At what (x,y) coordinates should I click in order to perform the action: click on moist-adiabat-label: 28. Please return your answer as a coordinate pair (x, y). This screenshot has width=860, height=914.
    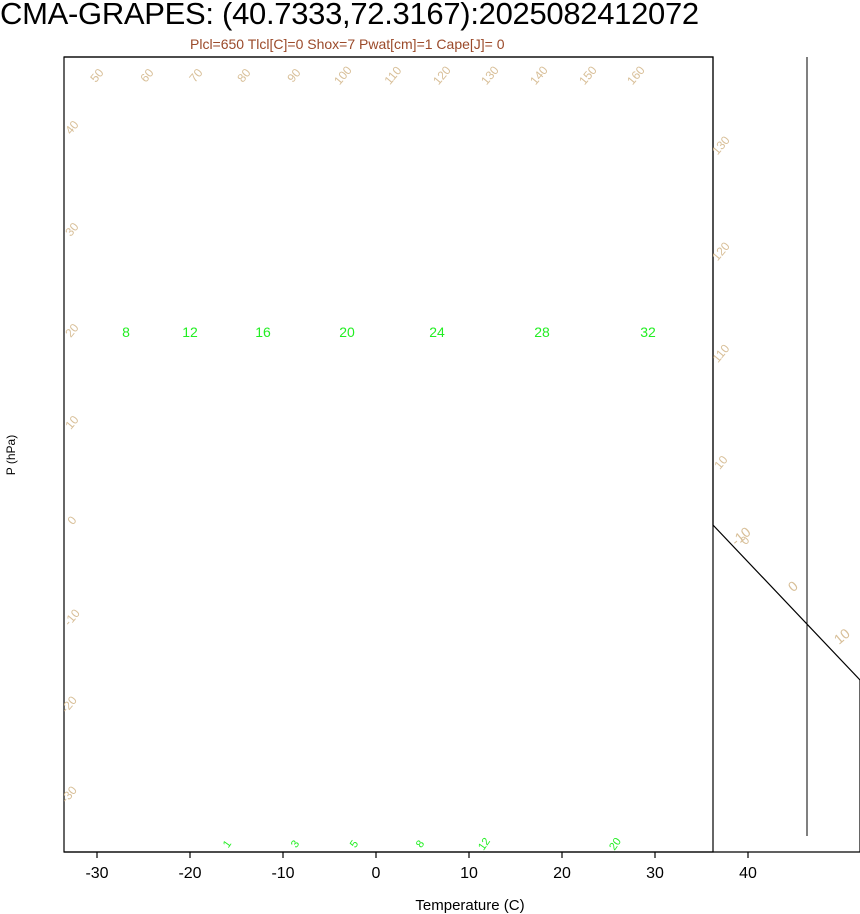
    Looking at the image, I should click on (542, 332).